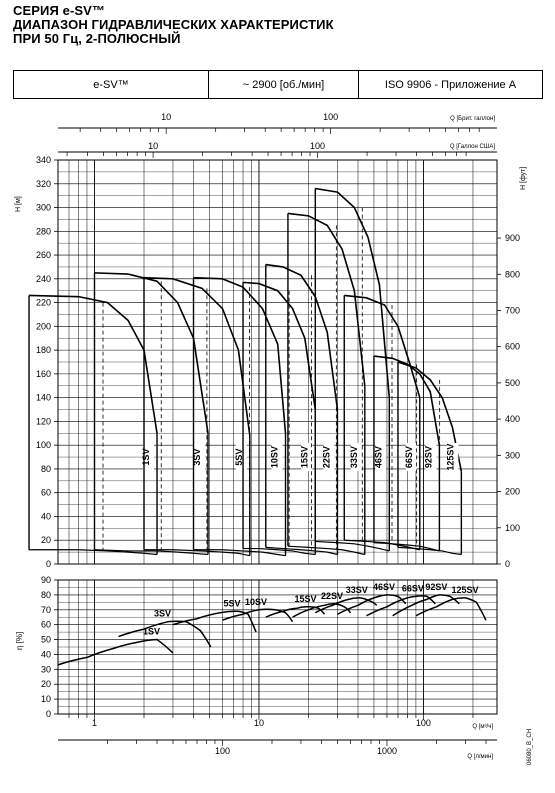  I want to click on uk-gallon-axis-label: Q [Брит. галлон], so click(472, 119).